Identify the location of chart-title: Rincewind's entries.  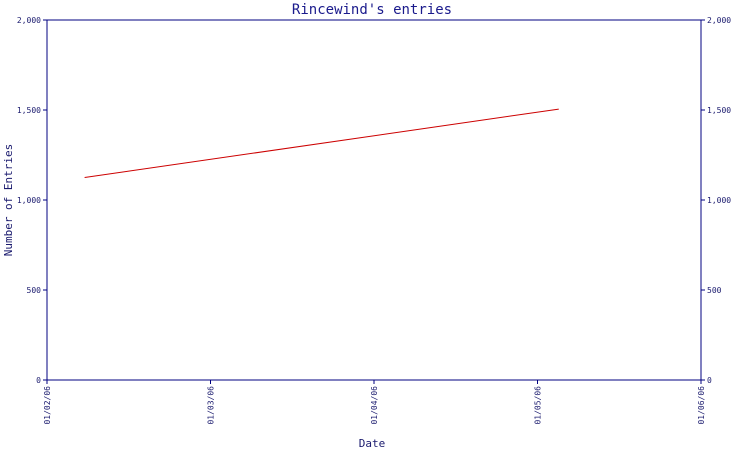
(372, 10).